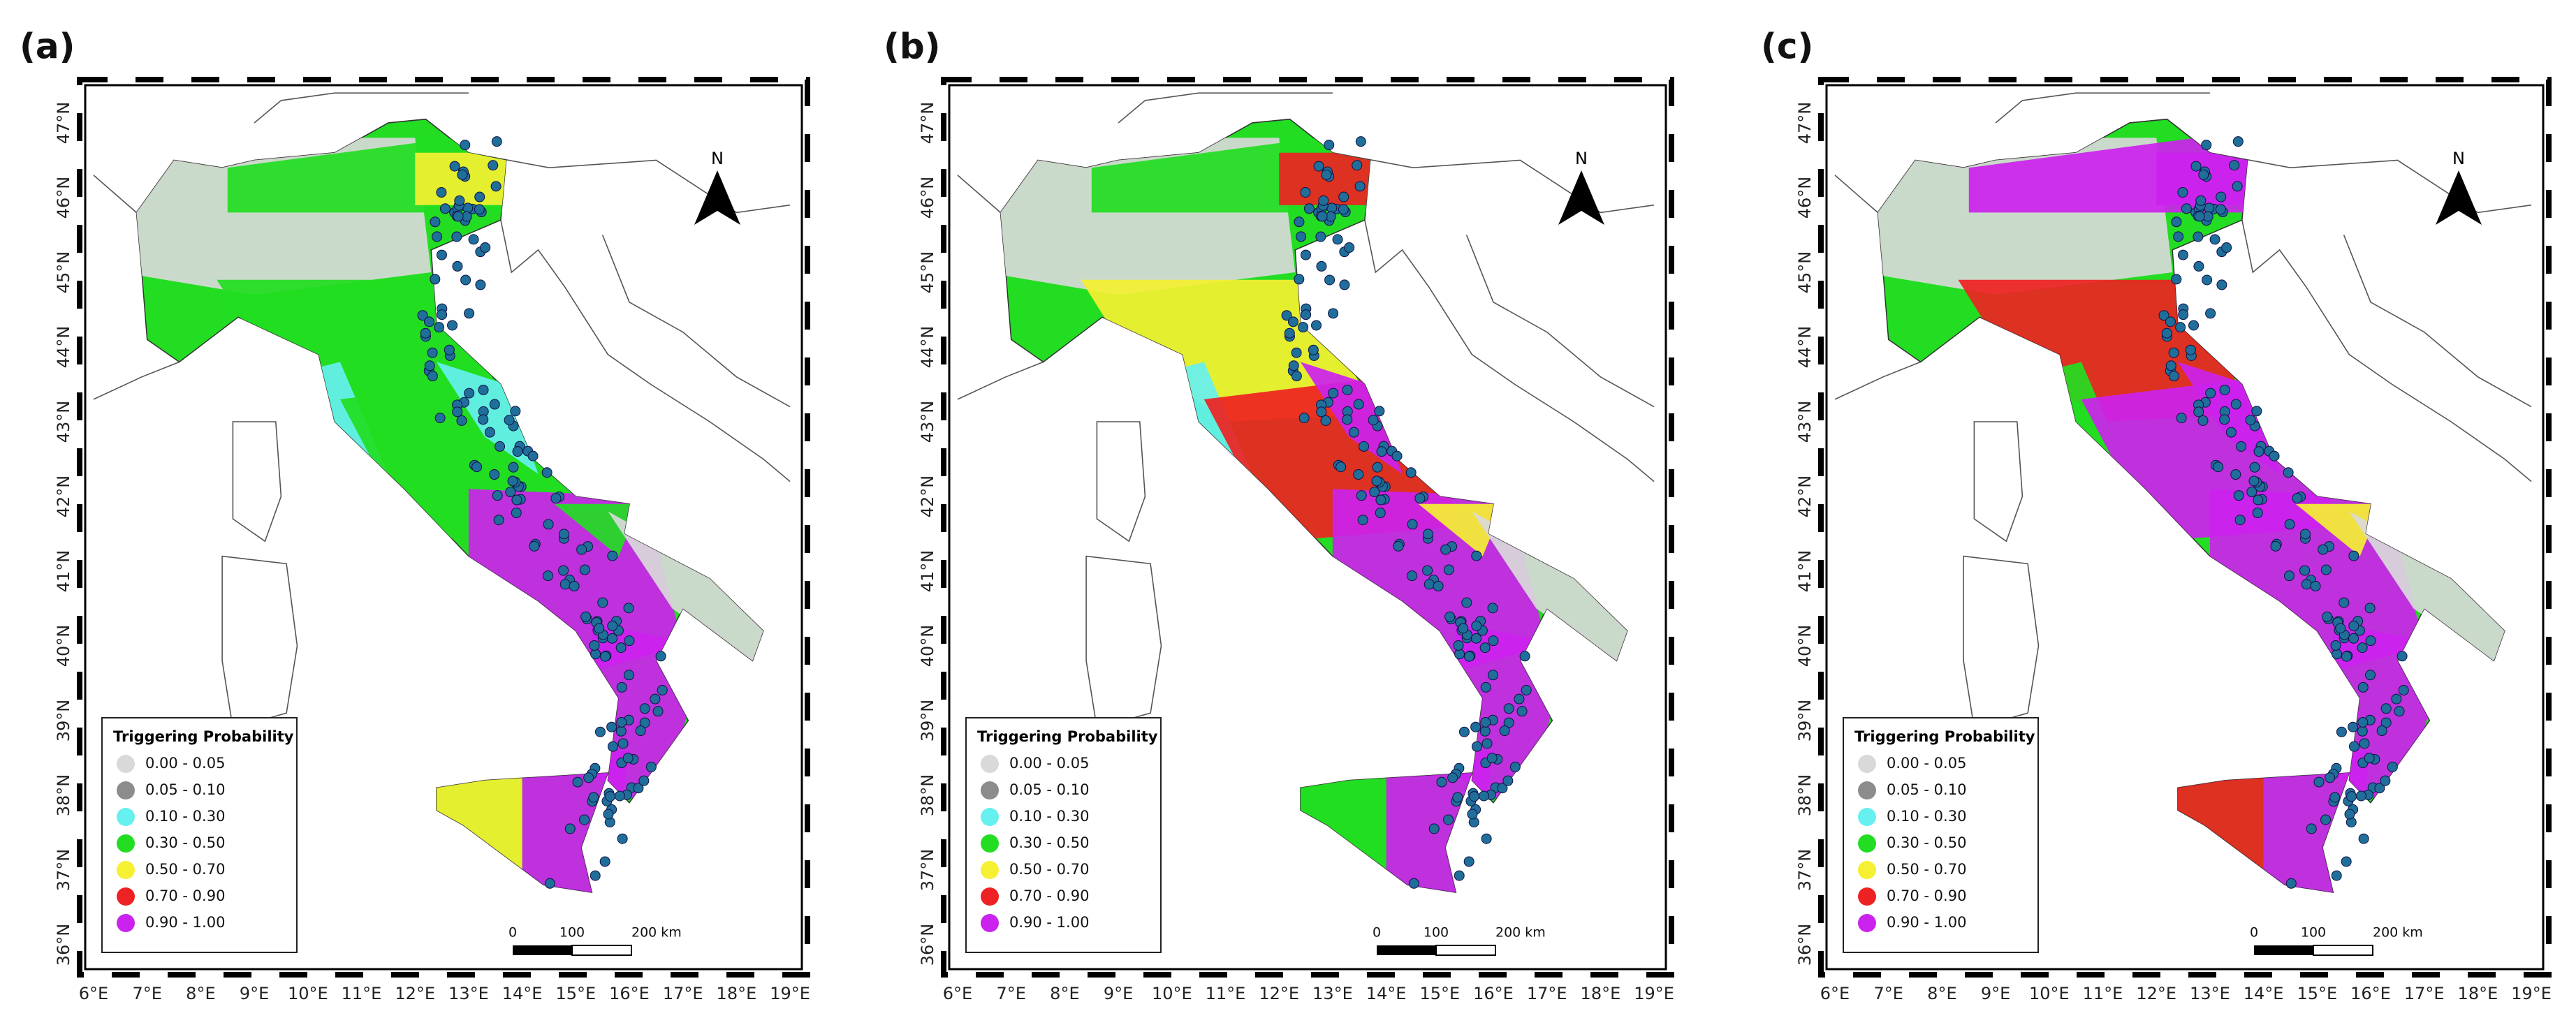 The width and height of the screenshot is (2576, 1025). Describe the element at coordinates (1926, 763) in the screenshot. I see `legend-label: 0.00 - 0.05` at that location.